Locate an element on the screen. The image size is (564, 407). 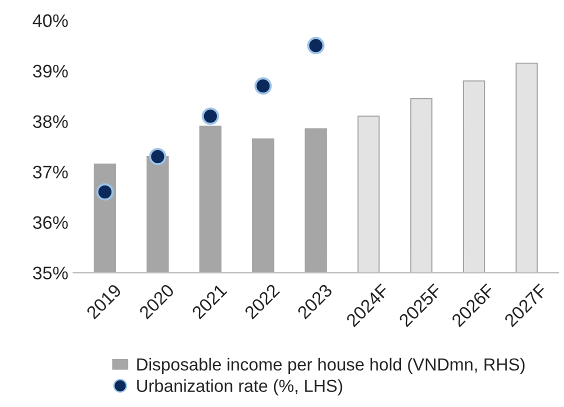
y-tick-label: 35% is located at coordinates (50, 273).